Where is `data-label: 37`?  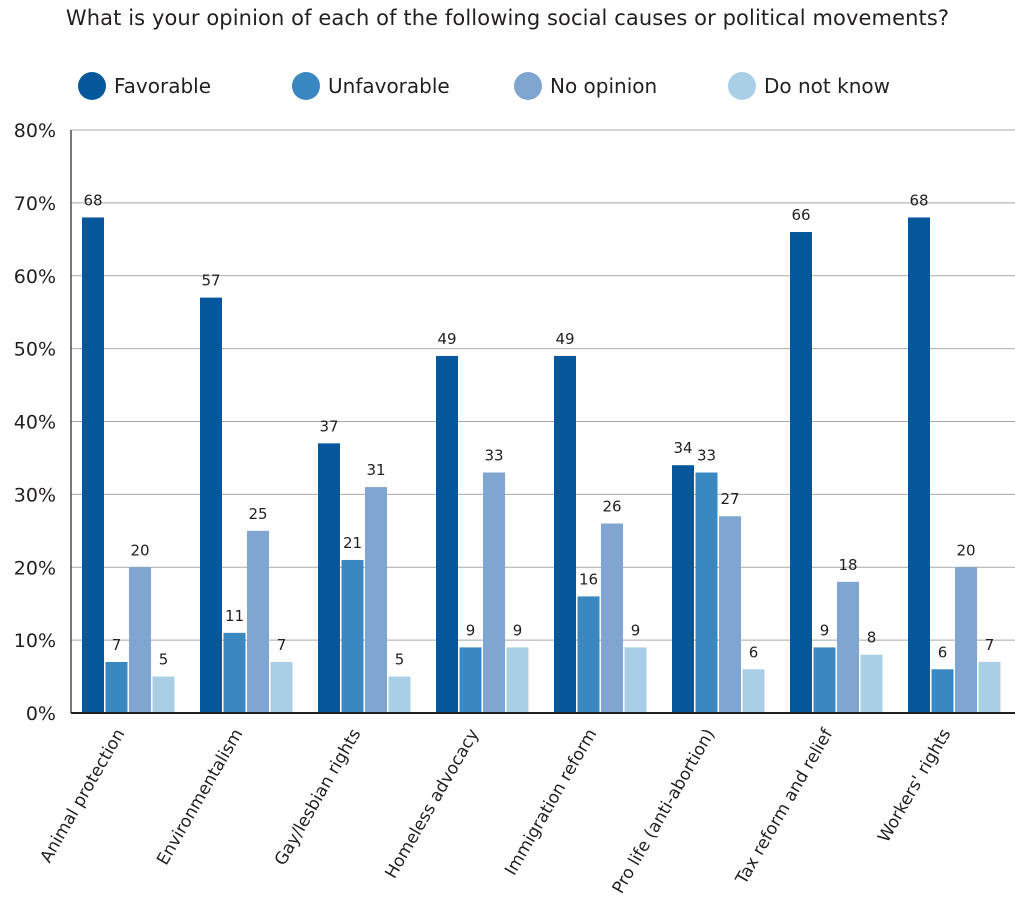 data-label: 37 is located at coordinates (328, 426).